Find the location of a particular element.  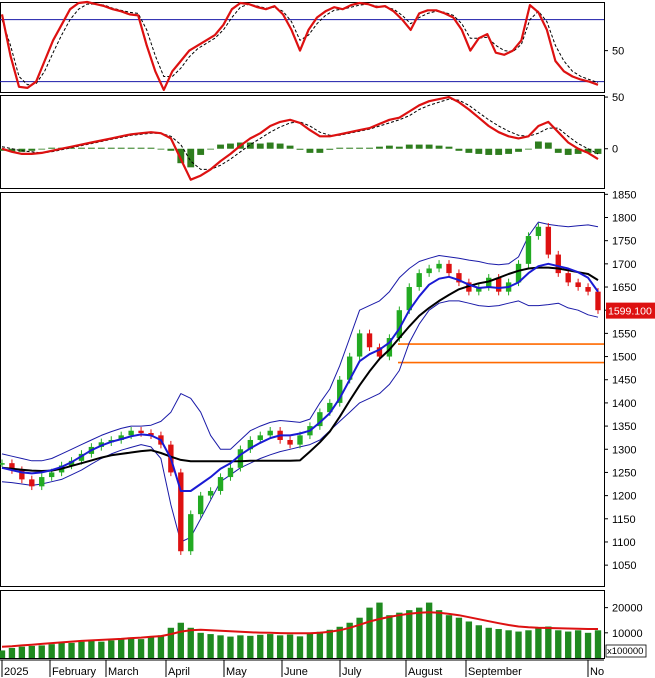

volume-ma-line is located at coordinates (299, 629).